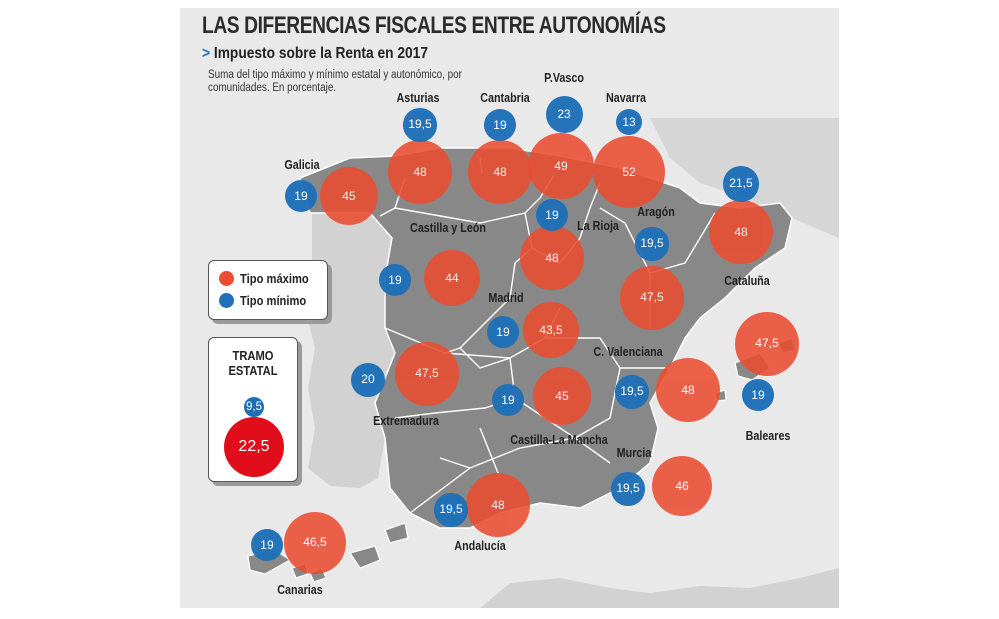 This screenshot has width=999, height=619. I want to click on legend-label-min: Tipo mínimo, so click(273, 300).